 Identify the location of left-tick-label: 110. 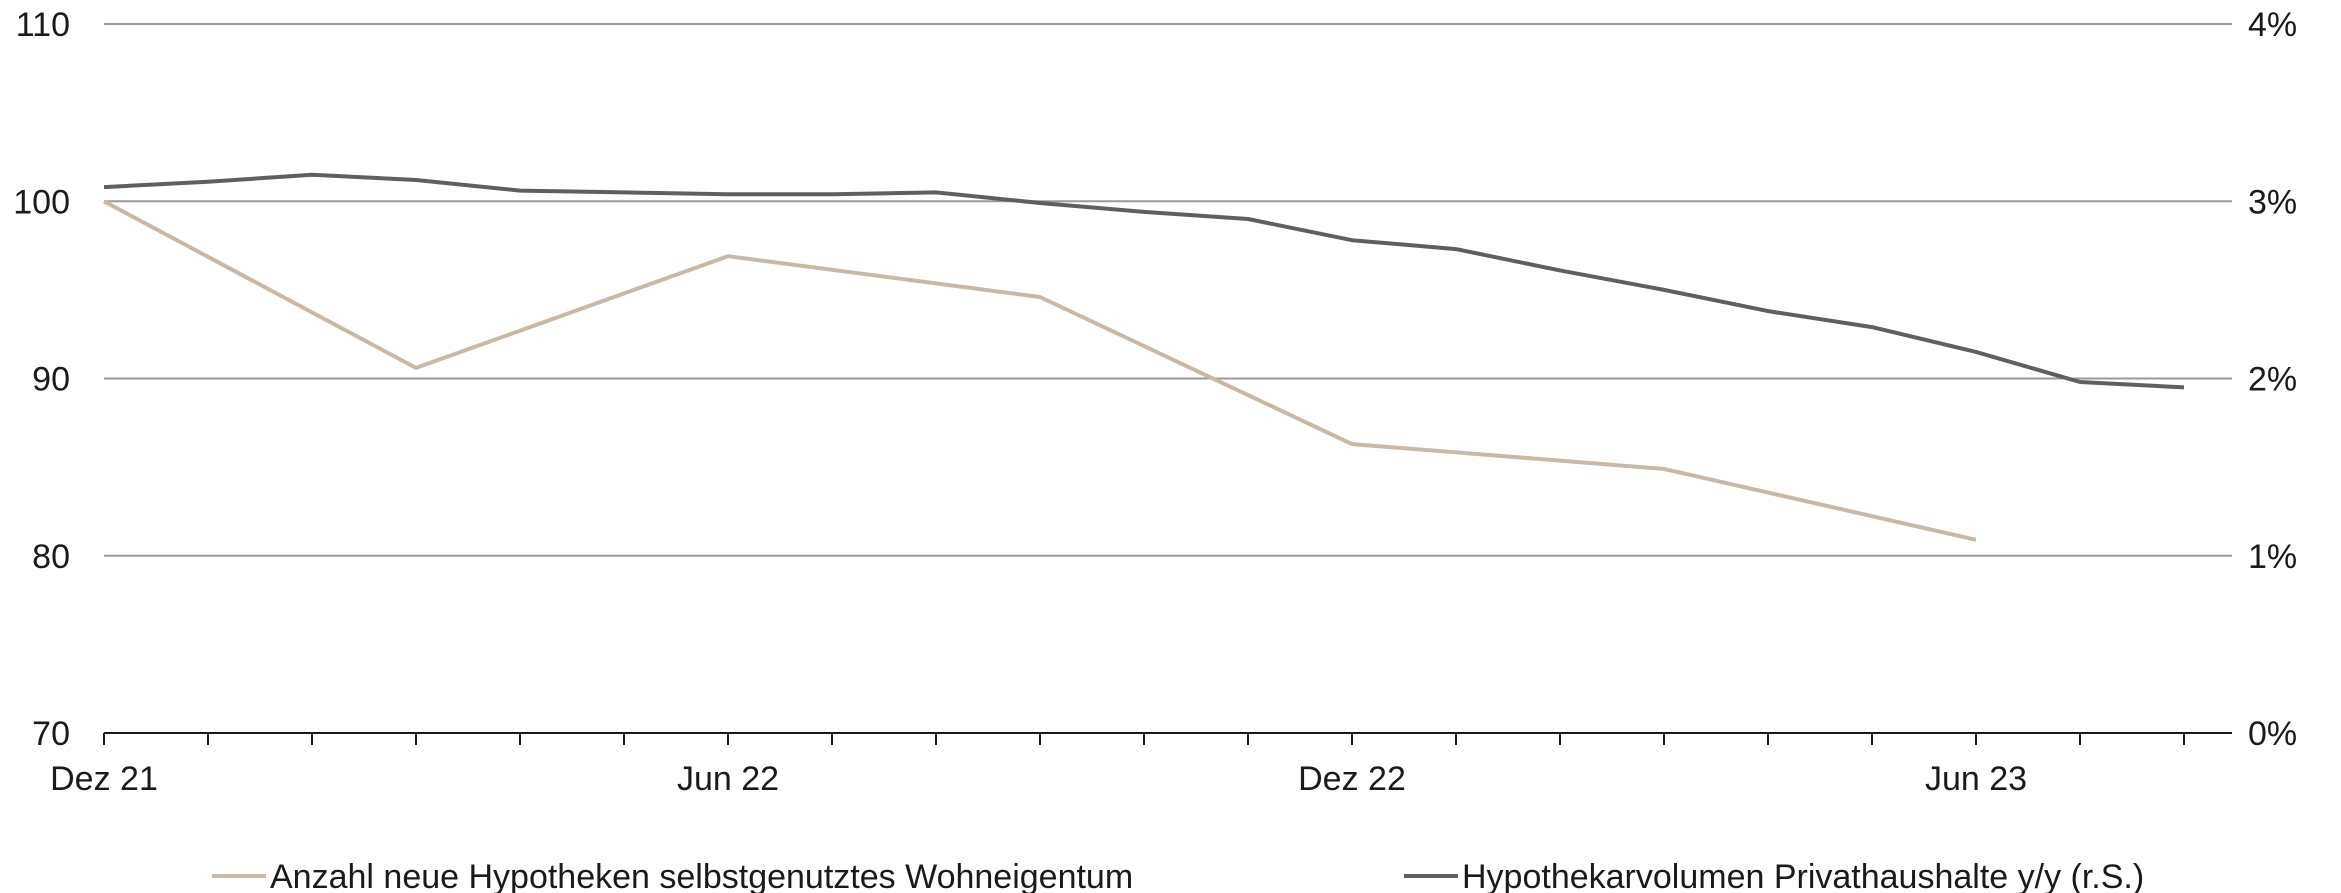
(43, 25).